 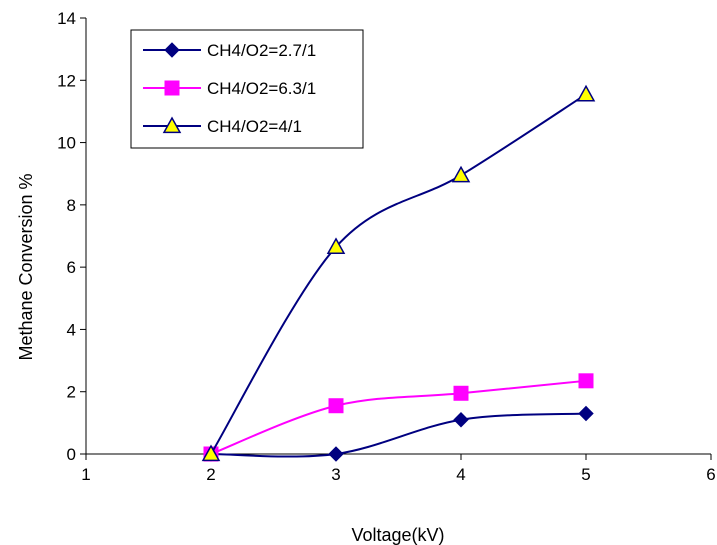 What do you see at coordinates (210, 474) in the screenshot?
I see `x-tick-label: 2` at bounding box center [210, 474].